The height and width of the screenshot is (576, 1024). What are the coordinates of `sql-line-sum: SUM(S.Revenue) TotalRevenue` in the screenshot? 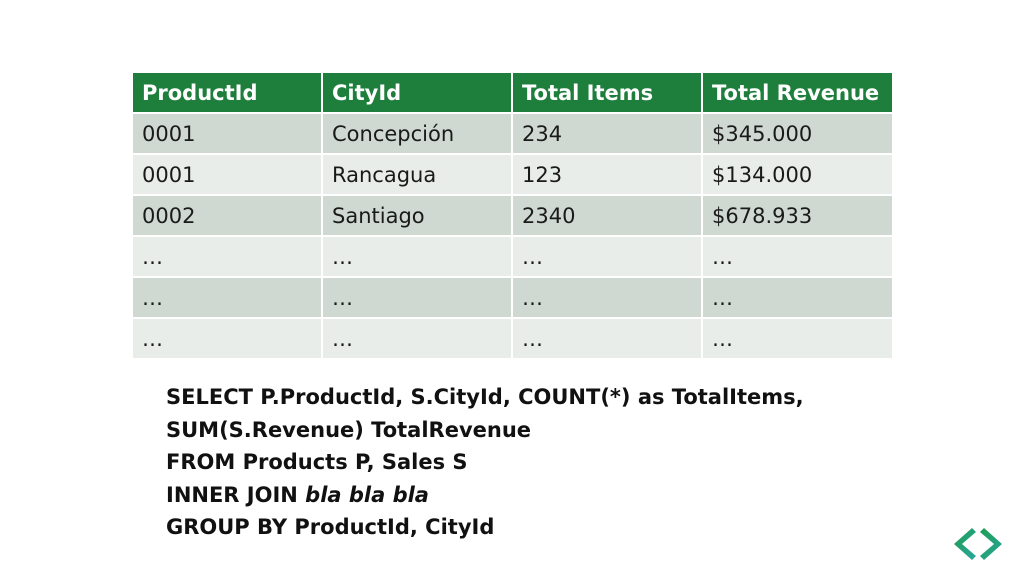 It's located at (349, 429).